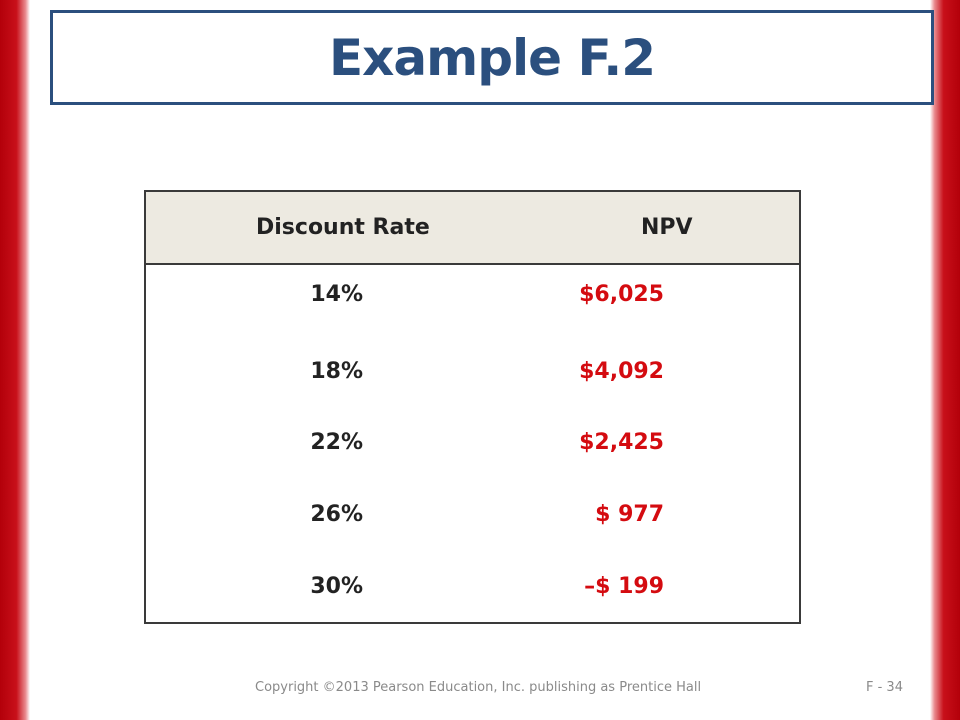 The width and height of the screenshot is (960, 720). Describe the element at coordinates (624, 586) in the screenshot. I see `npv-cell: –$ 199` at that location.